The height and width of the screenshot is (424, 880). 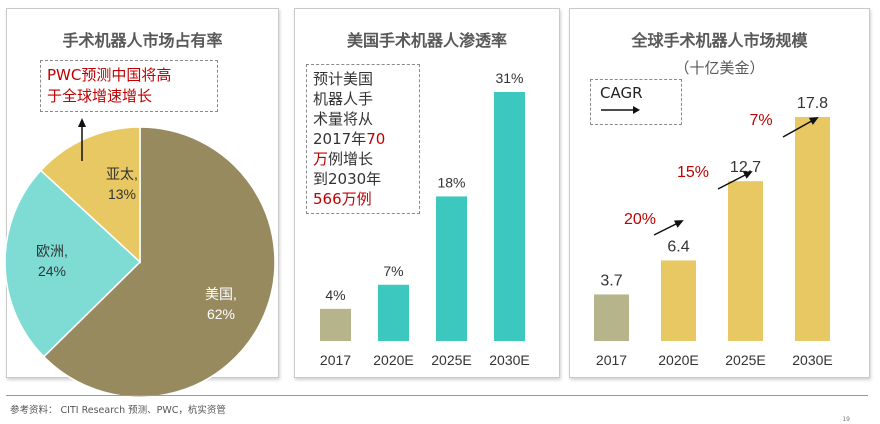 What do you see at coordinates (693, 172) in the screenshot?
I see `cagr-growth-label: 15%` at bounding box center [693, 172].